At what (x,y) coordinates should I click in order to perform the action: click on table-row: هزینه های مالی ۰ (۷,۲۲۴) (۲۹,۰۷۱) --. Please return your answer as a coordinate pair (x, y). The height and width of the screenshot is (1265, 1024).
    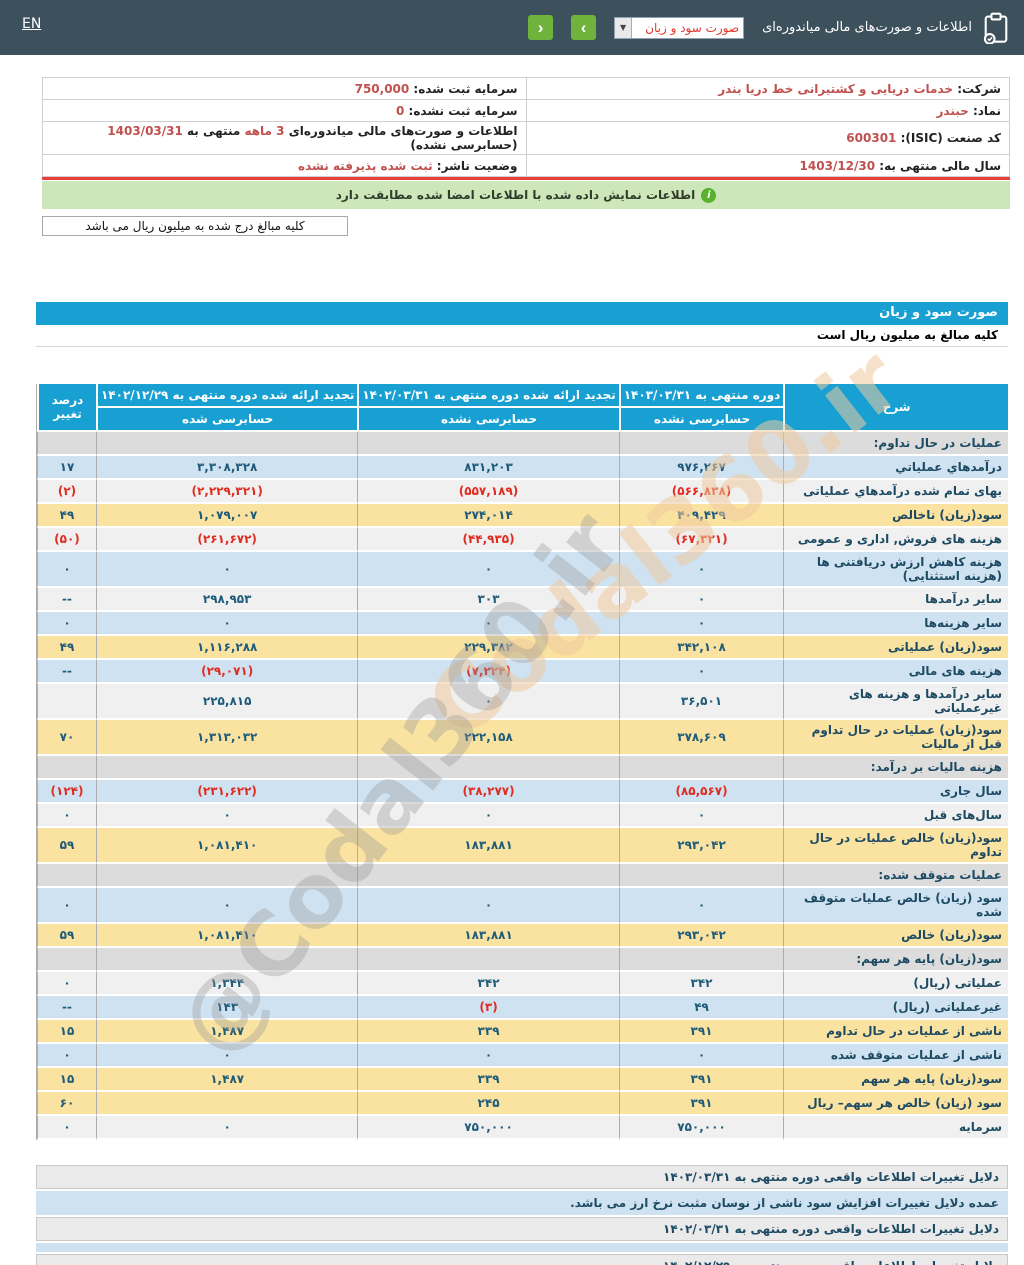
    Looking at the image, I should click on (522, 672).